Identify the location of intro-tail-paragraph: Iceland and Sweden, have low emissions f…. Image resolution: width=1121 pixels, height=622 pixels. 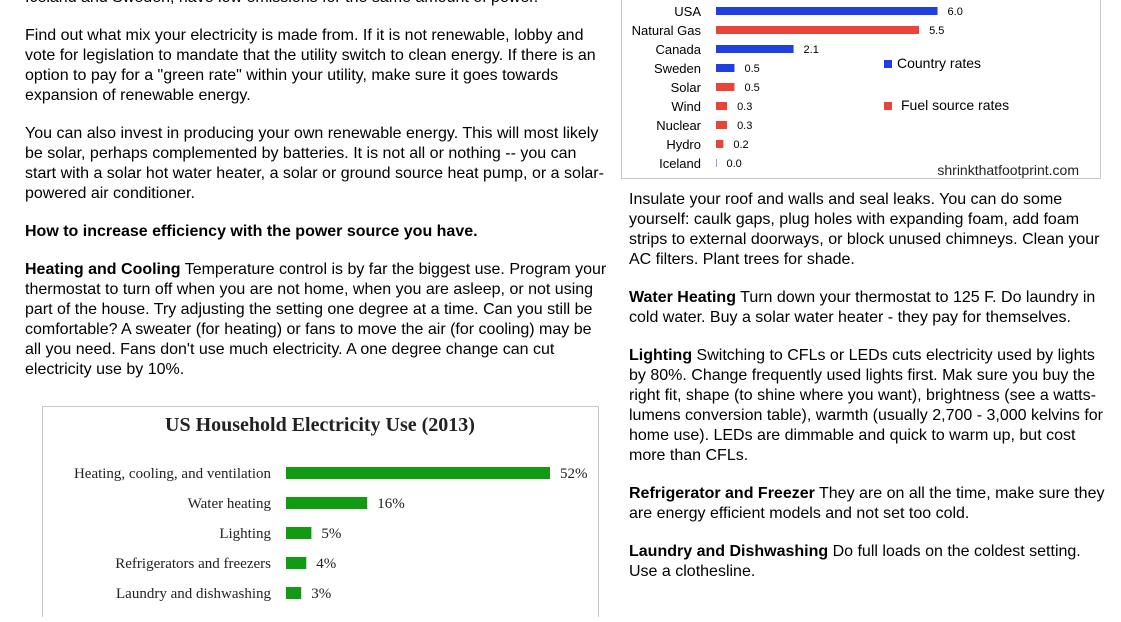
(317, 4).